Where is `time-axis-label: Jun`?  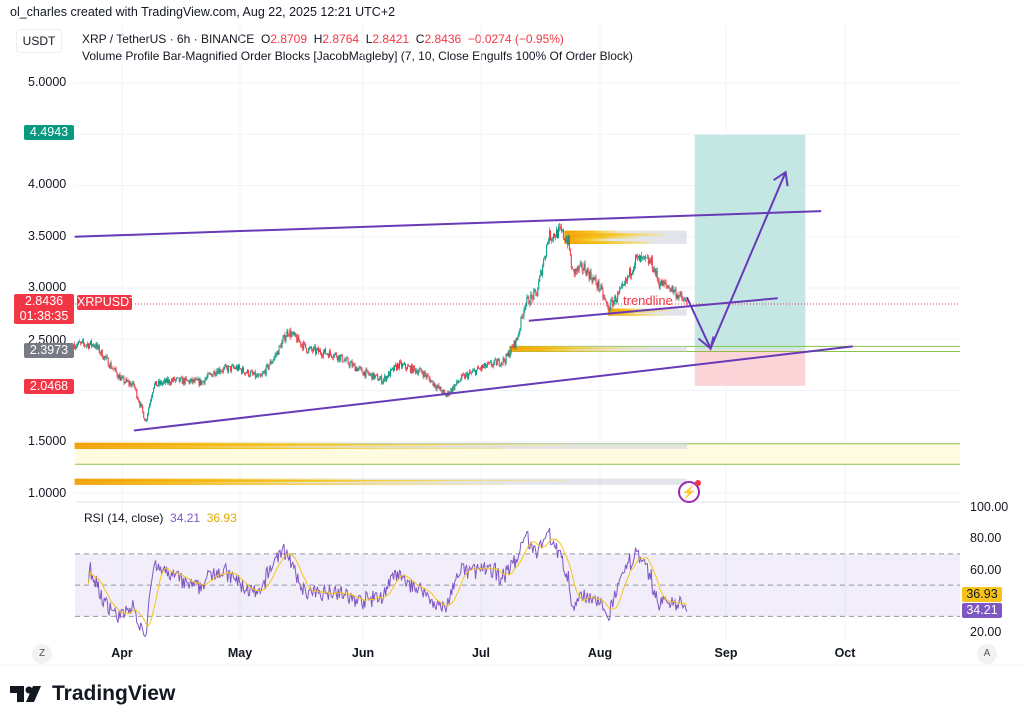
time-axis-label: Jun is located at coordinates (363, 653).